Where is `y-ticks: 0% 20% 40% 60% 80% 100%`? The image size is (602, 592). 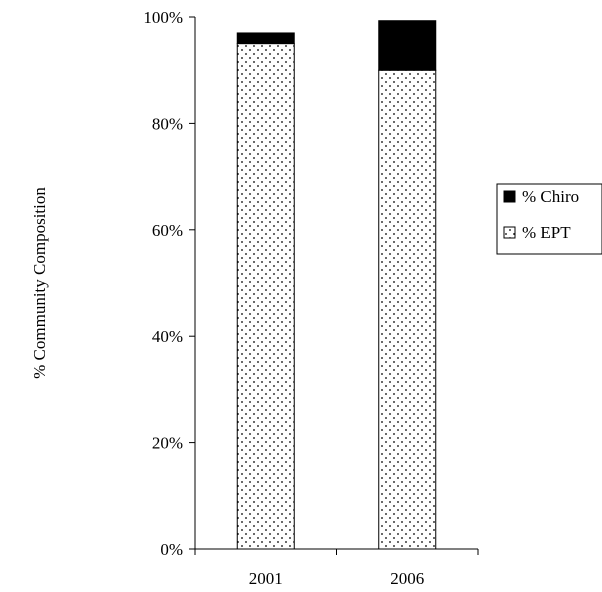
y-ticks: 0% 20% 40% 60% 80% 100% is located at coordinates (169, 283).